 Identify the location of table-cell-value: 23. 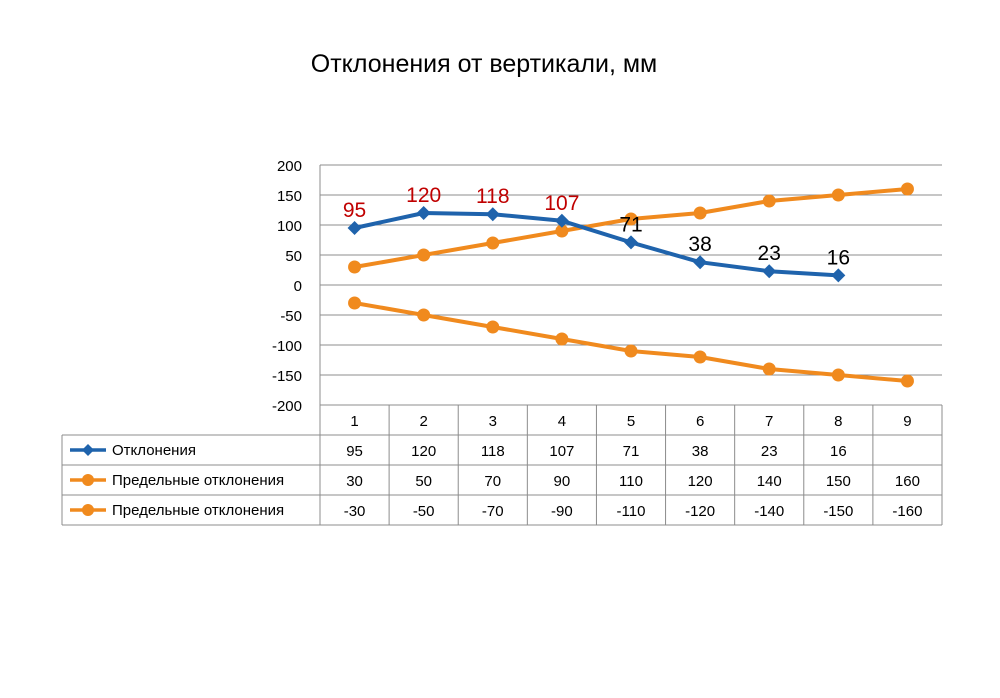
(769, 451).